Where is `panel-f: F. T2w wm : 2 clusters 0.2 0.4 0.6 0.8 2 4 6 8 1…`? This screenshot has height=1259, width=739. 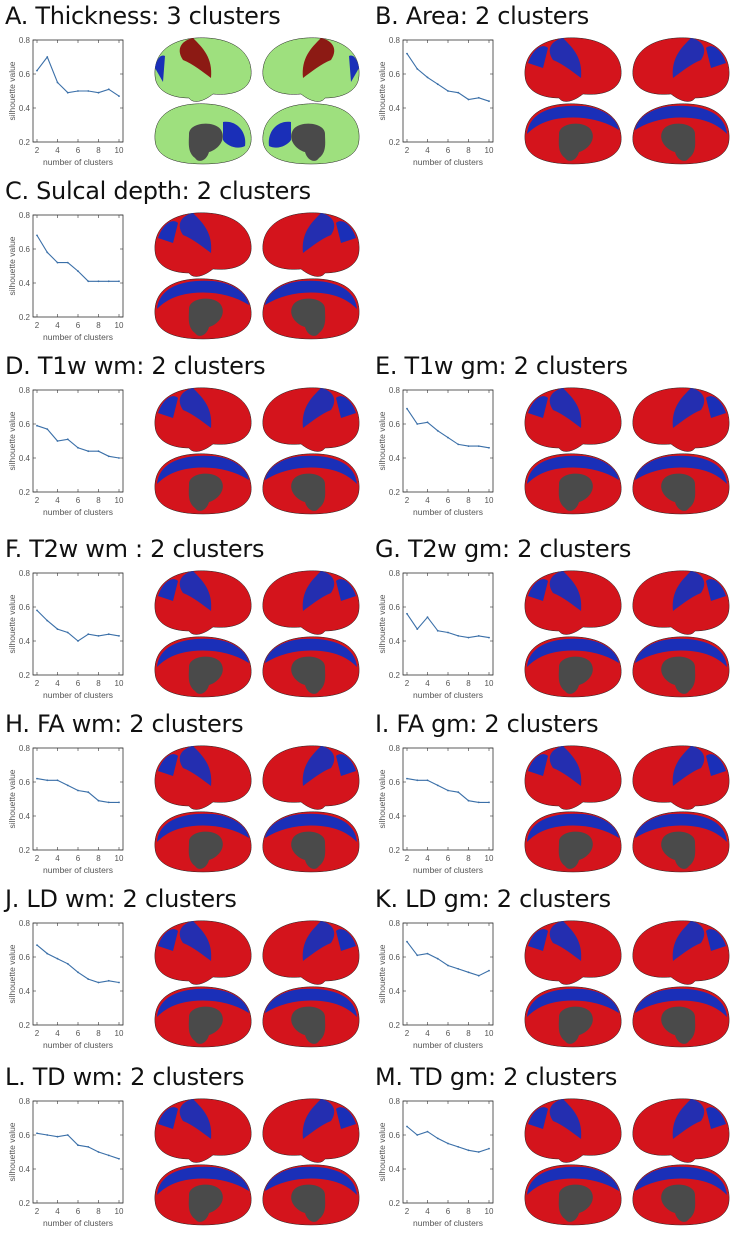 panel-f: F. T2w wm : 2 clusters 0.2 0.4 0.6 0.8 2 4 6 8 1… is located at coordinates (189, 621).